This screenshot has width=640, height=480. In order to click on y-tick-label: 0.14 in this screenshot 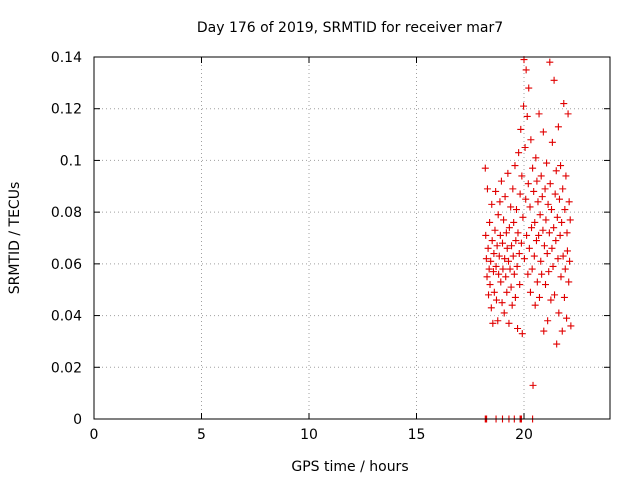, I will do `click(66, 58)`.